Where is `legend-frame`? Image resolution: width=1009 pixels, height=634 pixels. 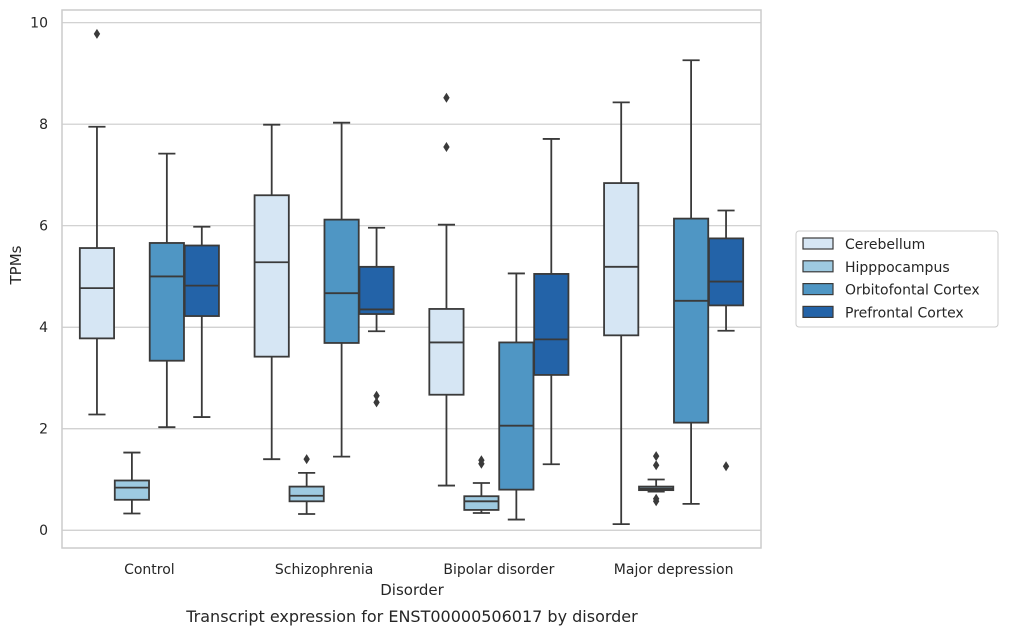
legend-frame is located at coordinates (897, 279).